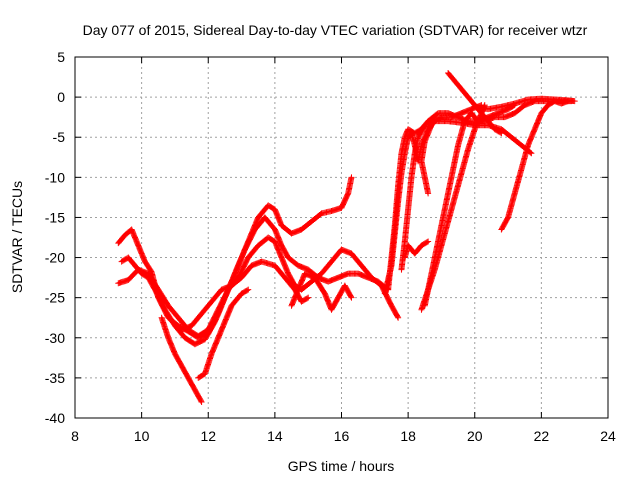 Image resolution: width=640 pixels, height=485 pixels. What do you see at coordinates (55, 298) in the screenshot?
I see `y-tick-label: -25` at bounding box center [55, 298].